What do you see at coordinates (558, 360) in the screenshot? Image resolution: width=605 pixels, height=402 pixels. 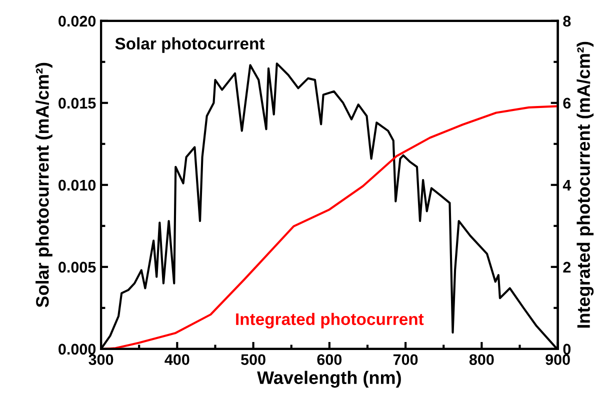 I see `x-tick-label: 900` at bounding box center [558, 360].